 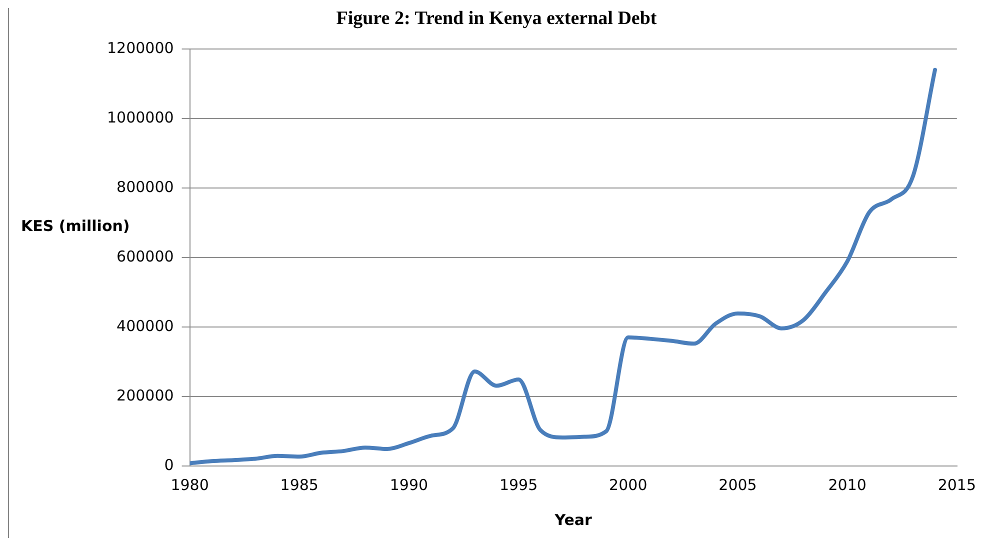 What do you see at coordinates (518, 485) in the screenshot?
I see `x-tick-label: 1995` at bounding box center [518, 485].